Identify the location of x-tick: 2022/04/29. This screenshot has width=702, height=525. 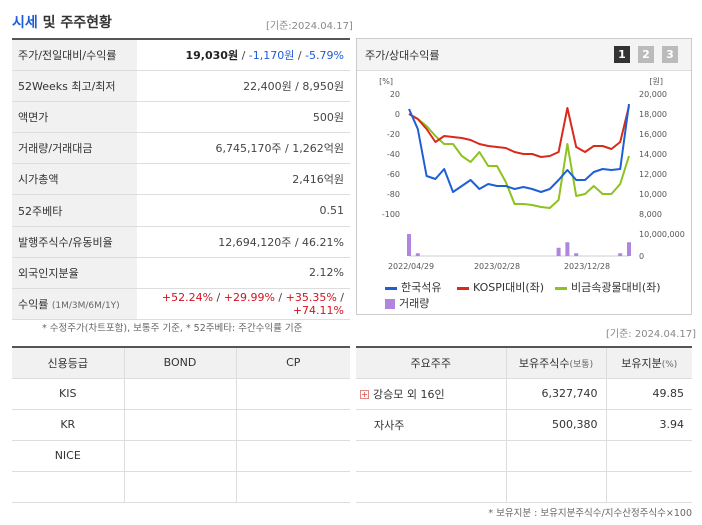
(411, 266).